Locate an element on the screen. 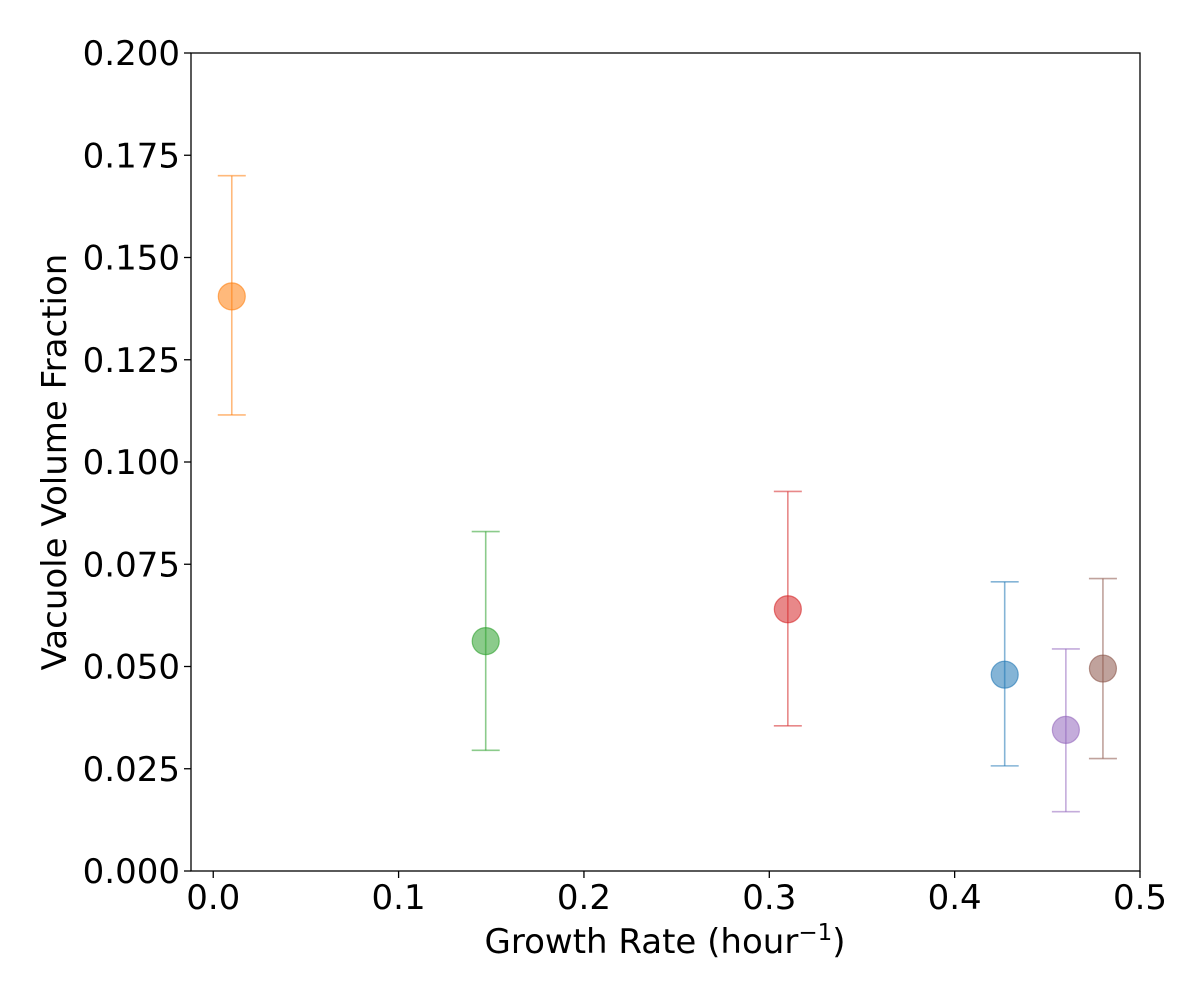  x-axis-label: Growth Rate (hour−1) is located at coordinates (665, 941).